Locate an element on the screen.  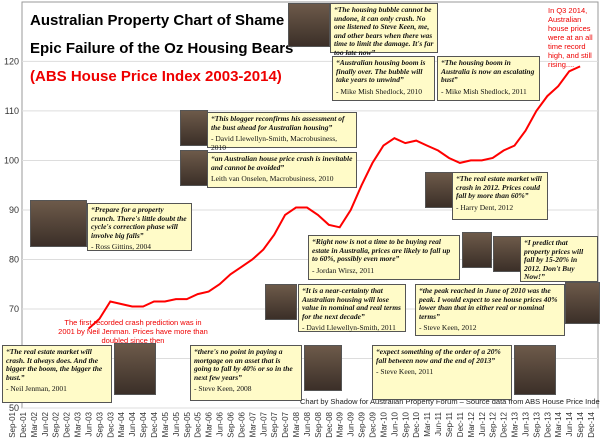
quote-author: - Steve Keen, 2012 is located at coordinates (448, 327).